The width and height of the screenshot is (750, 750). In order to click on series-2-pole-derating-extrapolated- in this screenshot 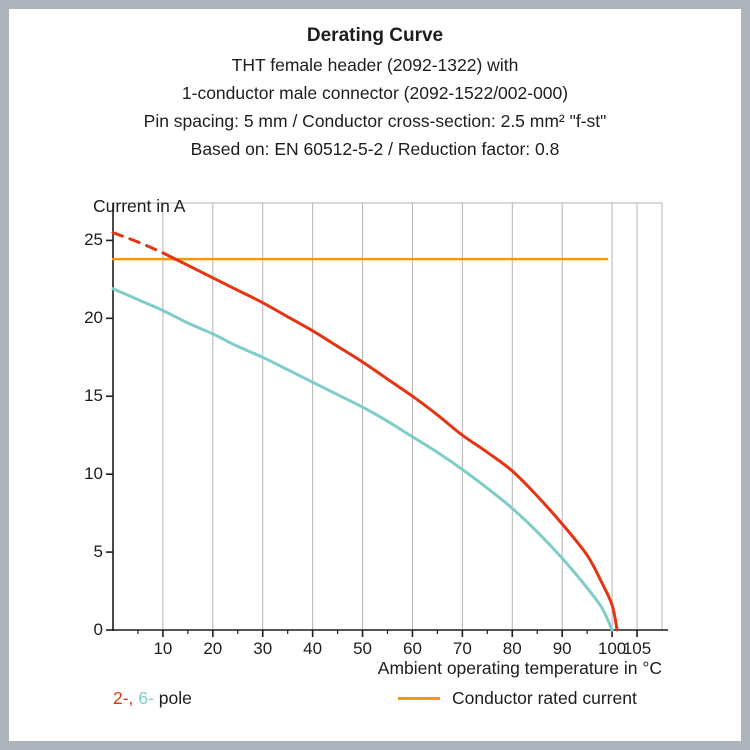, I will do `click(138, 243)`.